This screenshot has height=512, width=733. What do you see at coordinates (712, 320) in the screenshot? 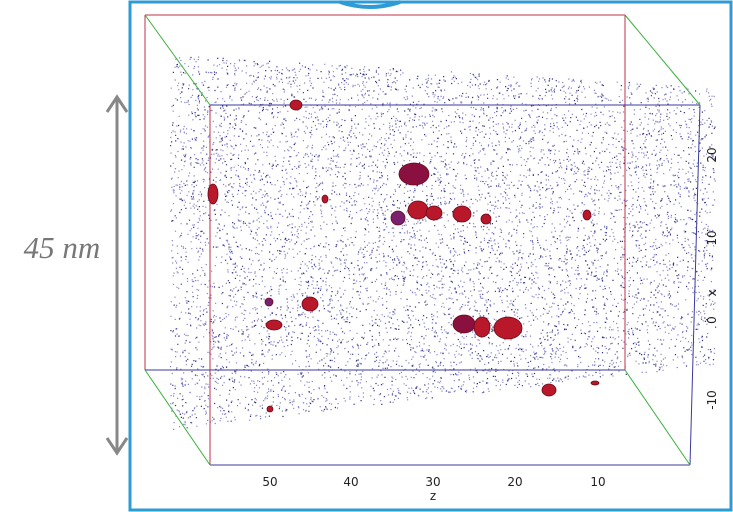
I see `x-tick-label: 0` at bounding box center [712, 320].